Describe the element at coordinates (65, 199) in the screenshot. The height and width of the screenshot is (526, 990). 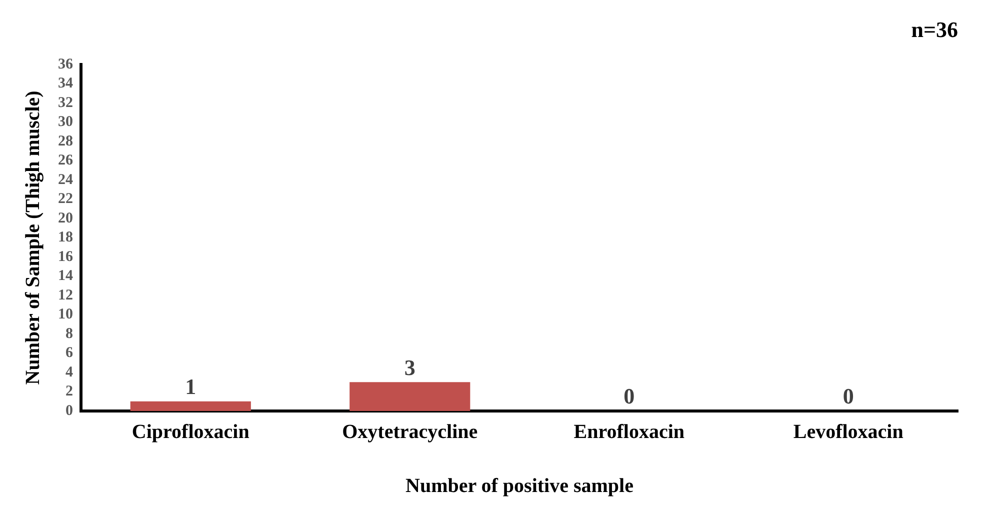
I see `y-tick-label: 22` at that location.